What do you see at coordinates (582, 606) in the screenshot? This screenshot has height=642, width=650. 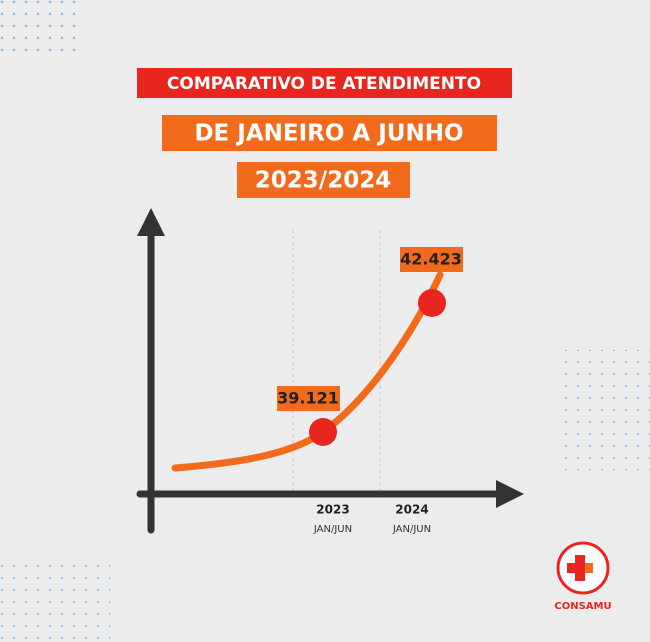 I see `logo-name: CONSAMU` at bounding box center [582, 606].